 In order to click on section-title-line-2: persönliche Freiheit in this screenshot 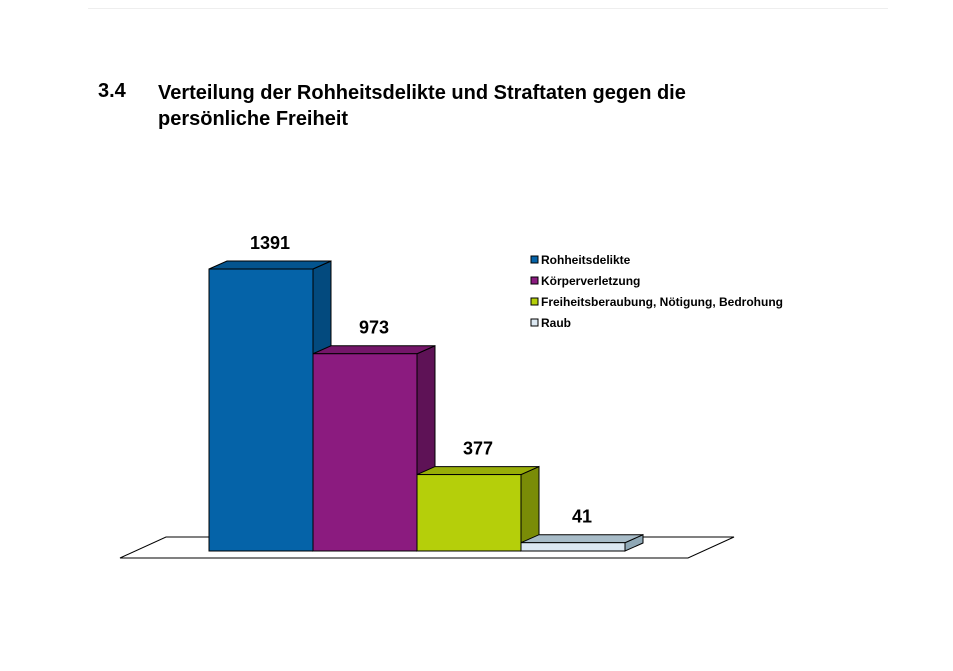, I will do `click(253, 119)`.